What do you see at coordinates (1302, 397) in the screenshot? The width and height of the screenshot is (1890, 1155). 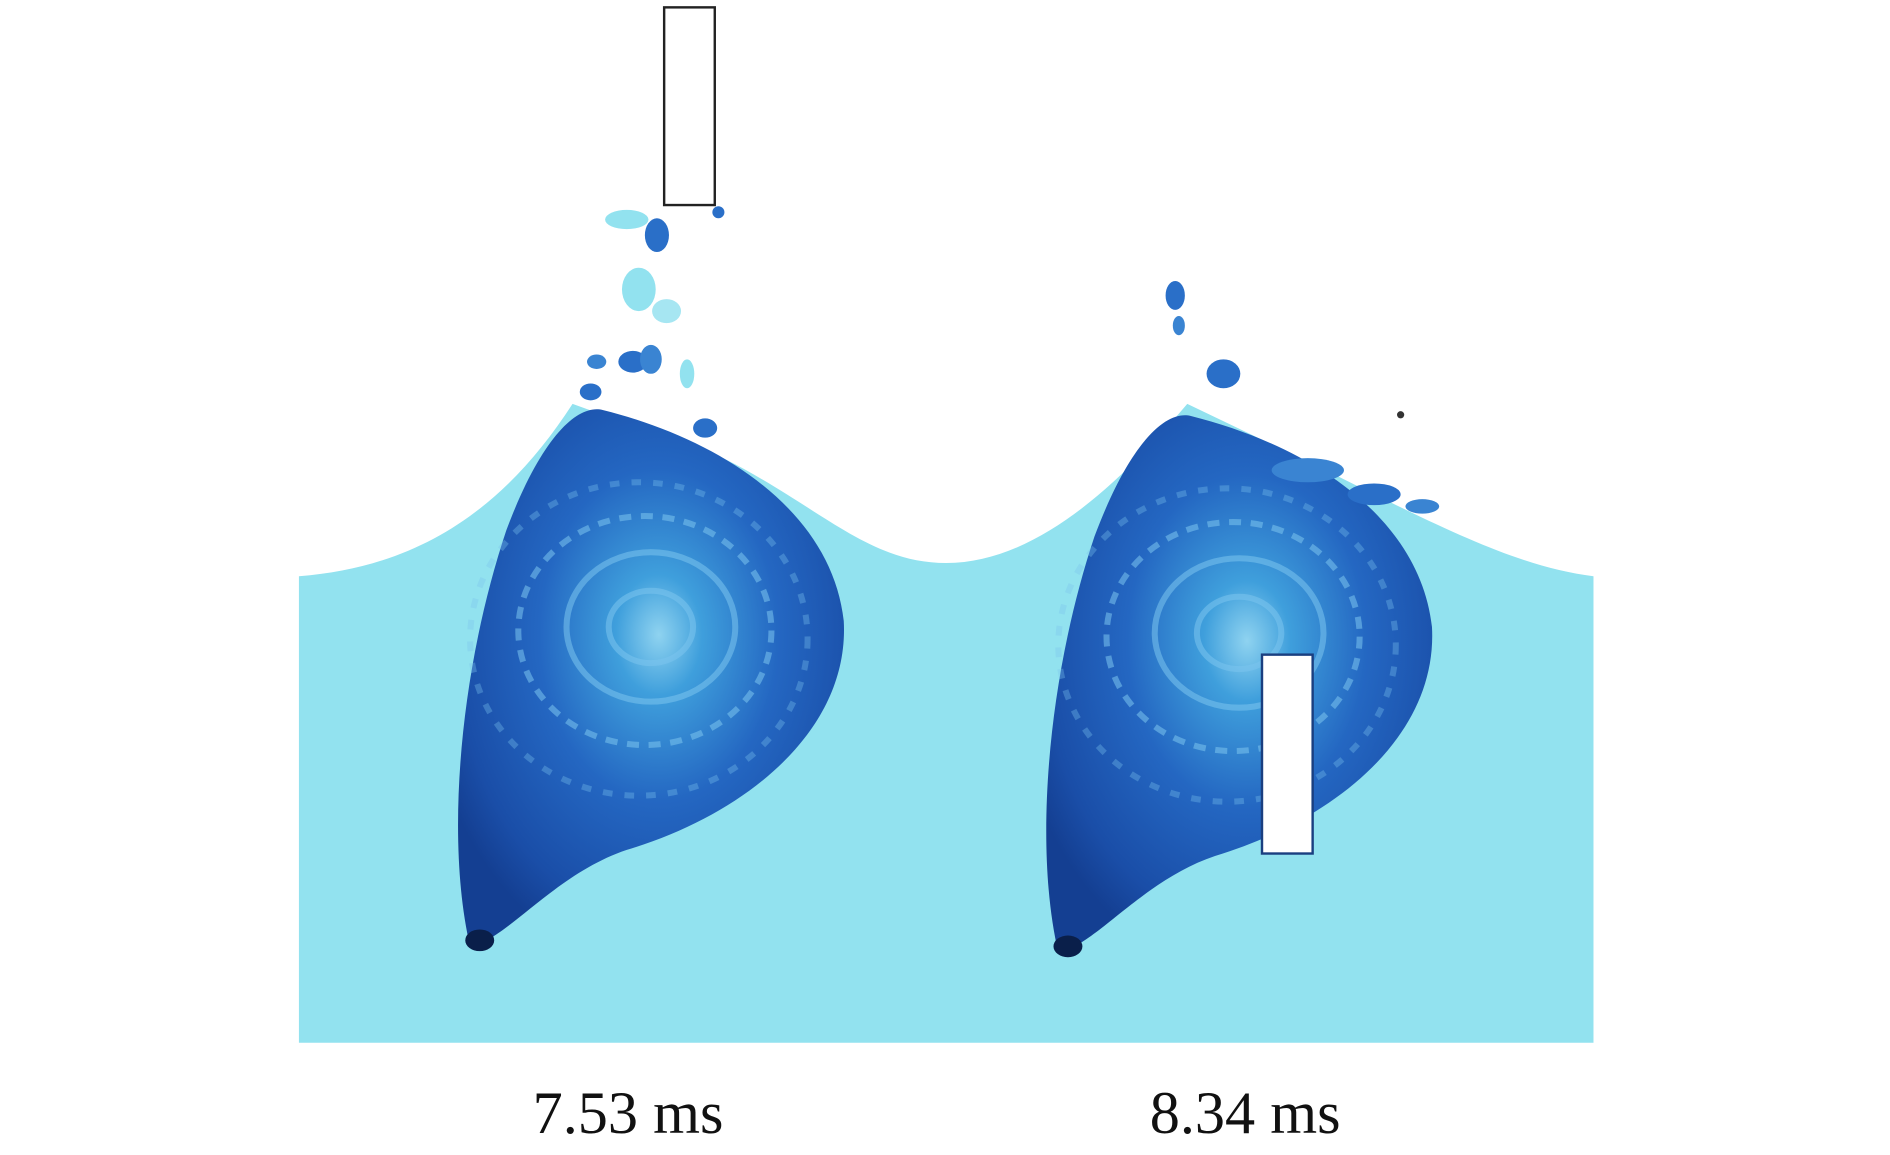 I see `spray-right` at bounding box center [1302, 397].